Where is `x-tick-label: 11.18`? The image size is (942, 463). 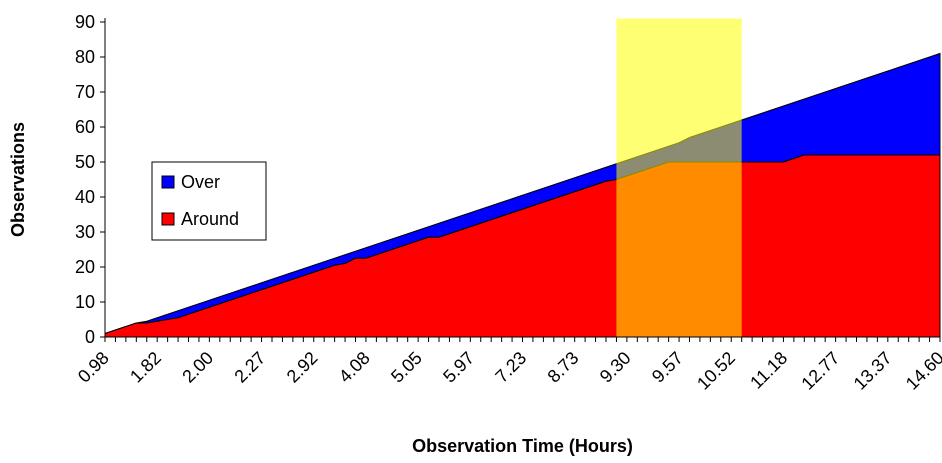
x-tick-label: 11.18 is located at coordinates (768, 370).